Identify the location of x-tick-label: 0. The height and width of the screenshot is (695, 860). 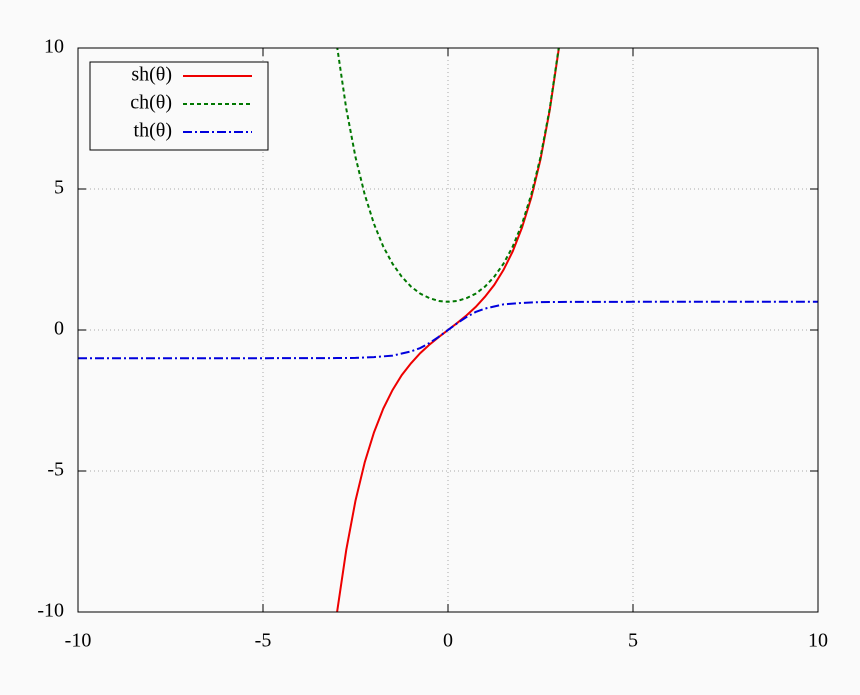
(448, 641).